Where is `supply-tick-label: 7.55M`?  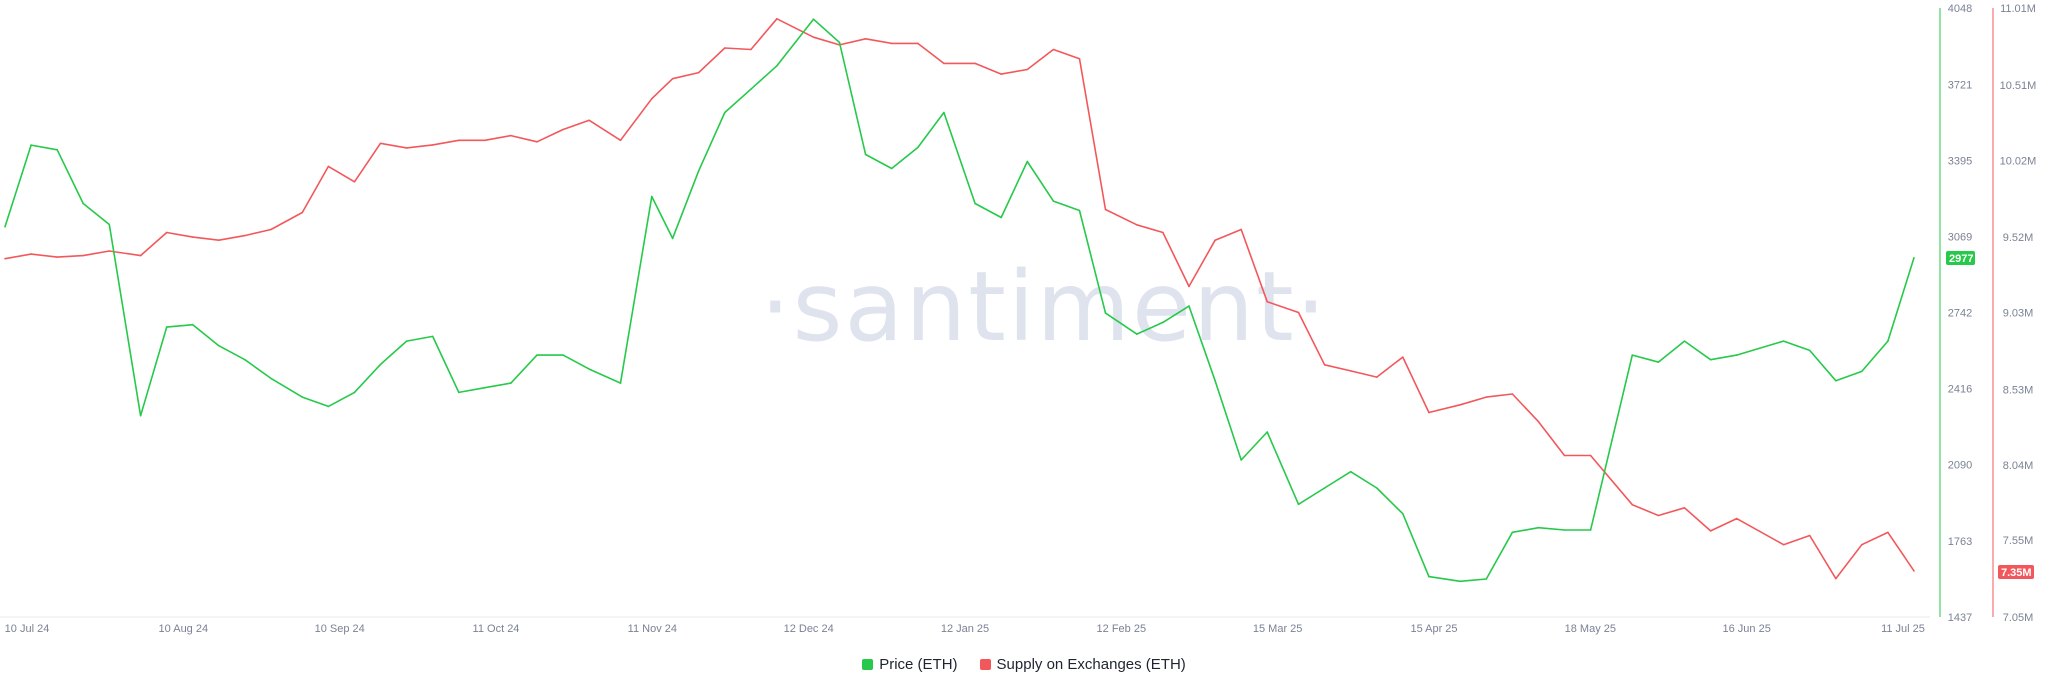
supply-tick-label: 7.55M is located at coordinates (2018, 541).